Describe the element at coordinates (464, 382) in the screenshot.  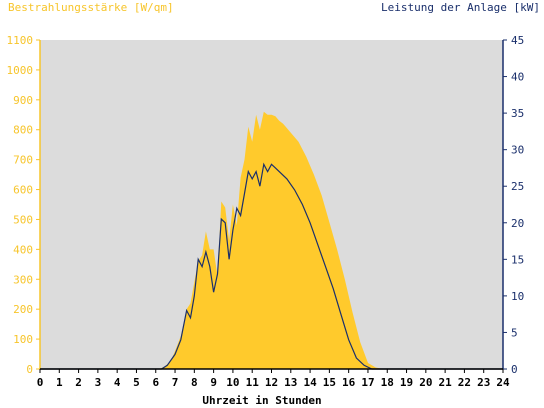
I see `x-tick-label: 22` at that location.